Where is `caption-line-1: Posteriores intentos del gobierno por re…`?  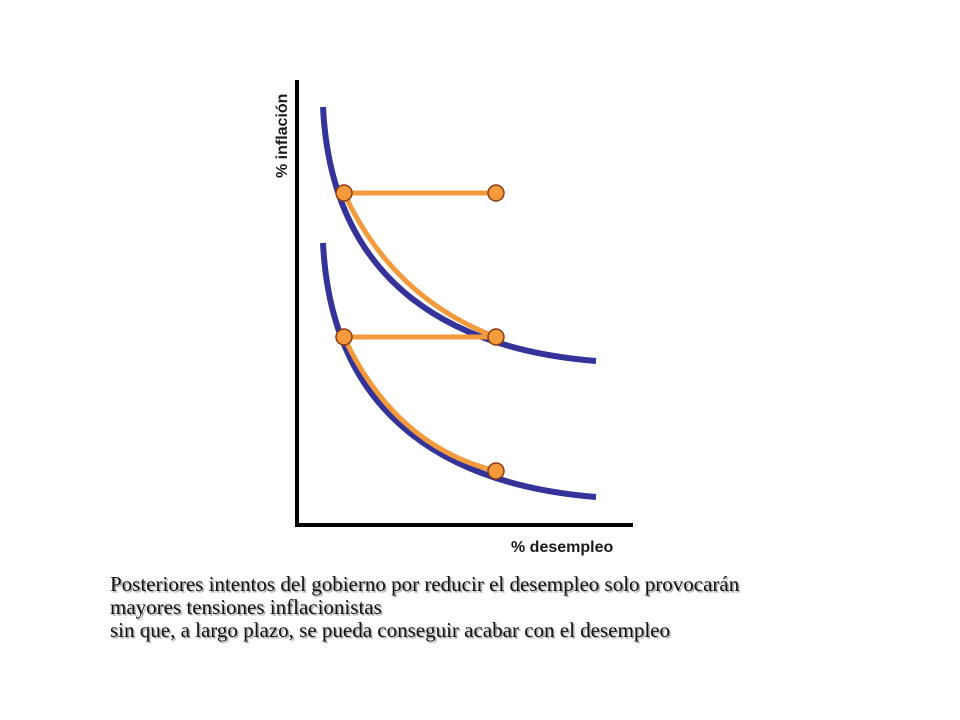 caption-line-1: Posteriores intentos del gobierno por re… is located at coordinates (425, 584).